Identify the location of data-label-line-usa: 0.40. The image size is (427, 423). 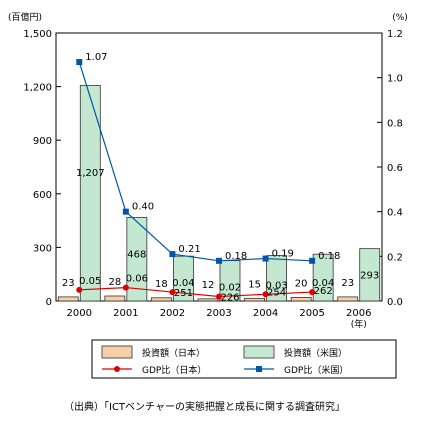
(143, 207).